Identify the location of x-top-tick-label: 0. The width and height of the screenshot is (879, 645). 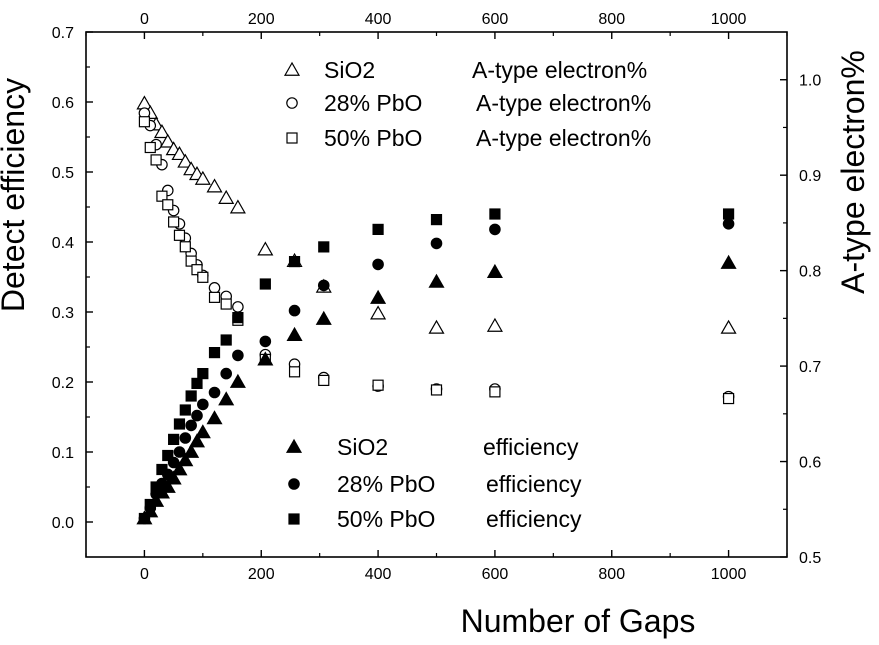
(144, 19).